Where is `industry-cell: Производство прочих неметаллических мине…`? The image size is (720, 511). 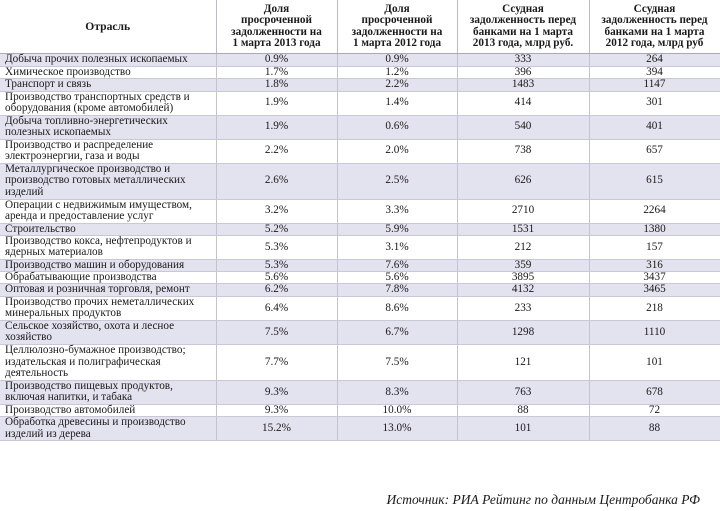
industry-cell: Производство прочих неметаллических мине… is located at coordinates (108, 308).